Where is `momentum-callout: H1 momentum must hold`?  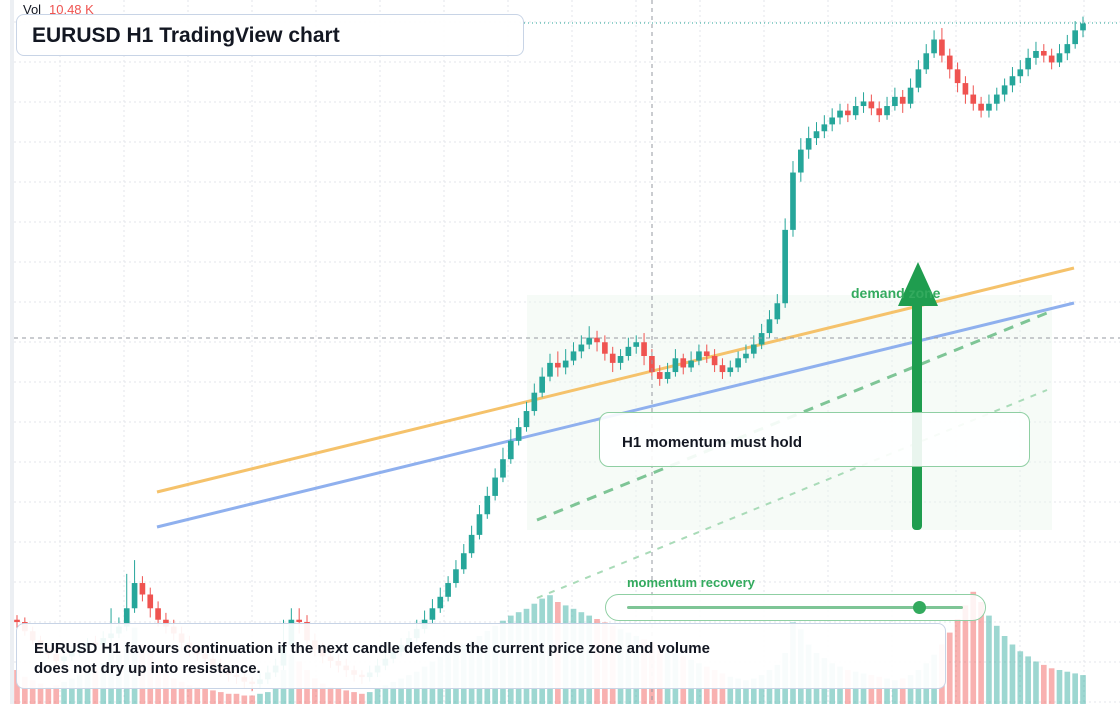
momentum-callout: H1 momentum must hold is located at coordinates (814, 439).